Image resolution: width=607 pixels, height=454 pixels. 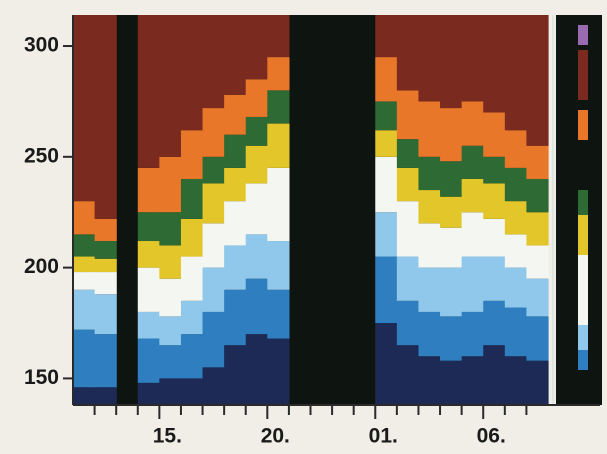 I want to click on y-tick-label: 150, so click(x=41, y=377).